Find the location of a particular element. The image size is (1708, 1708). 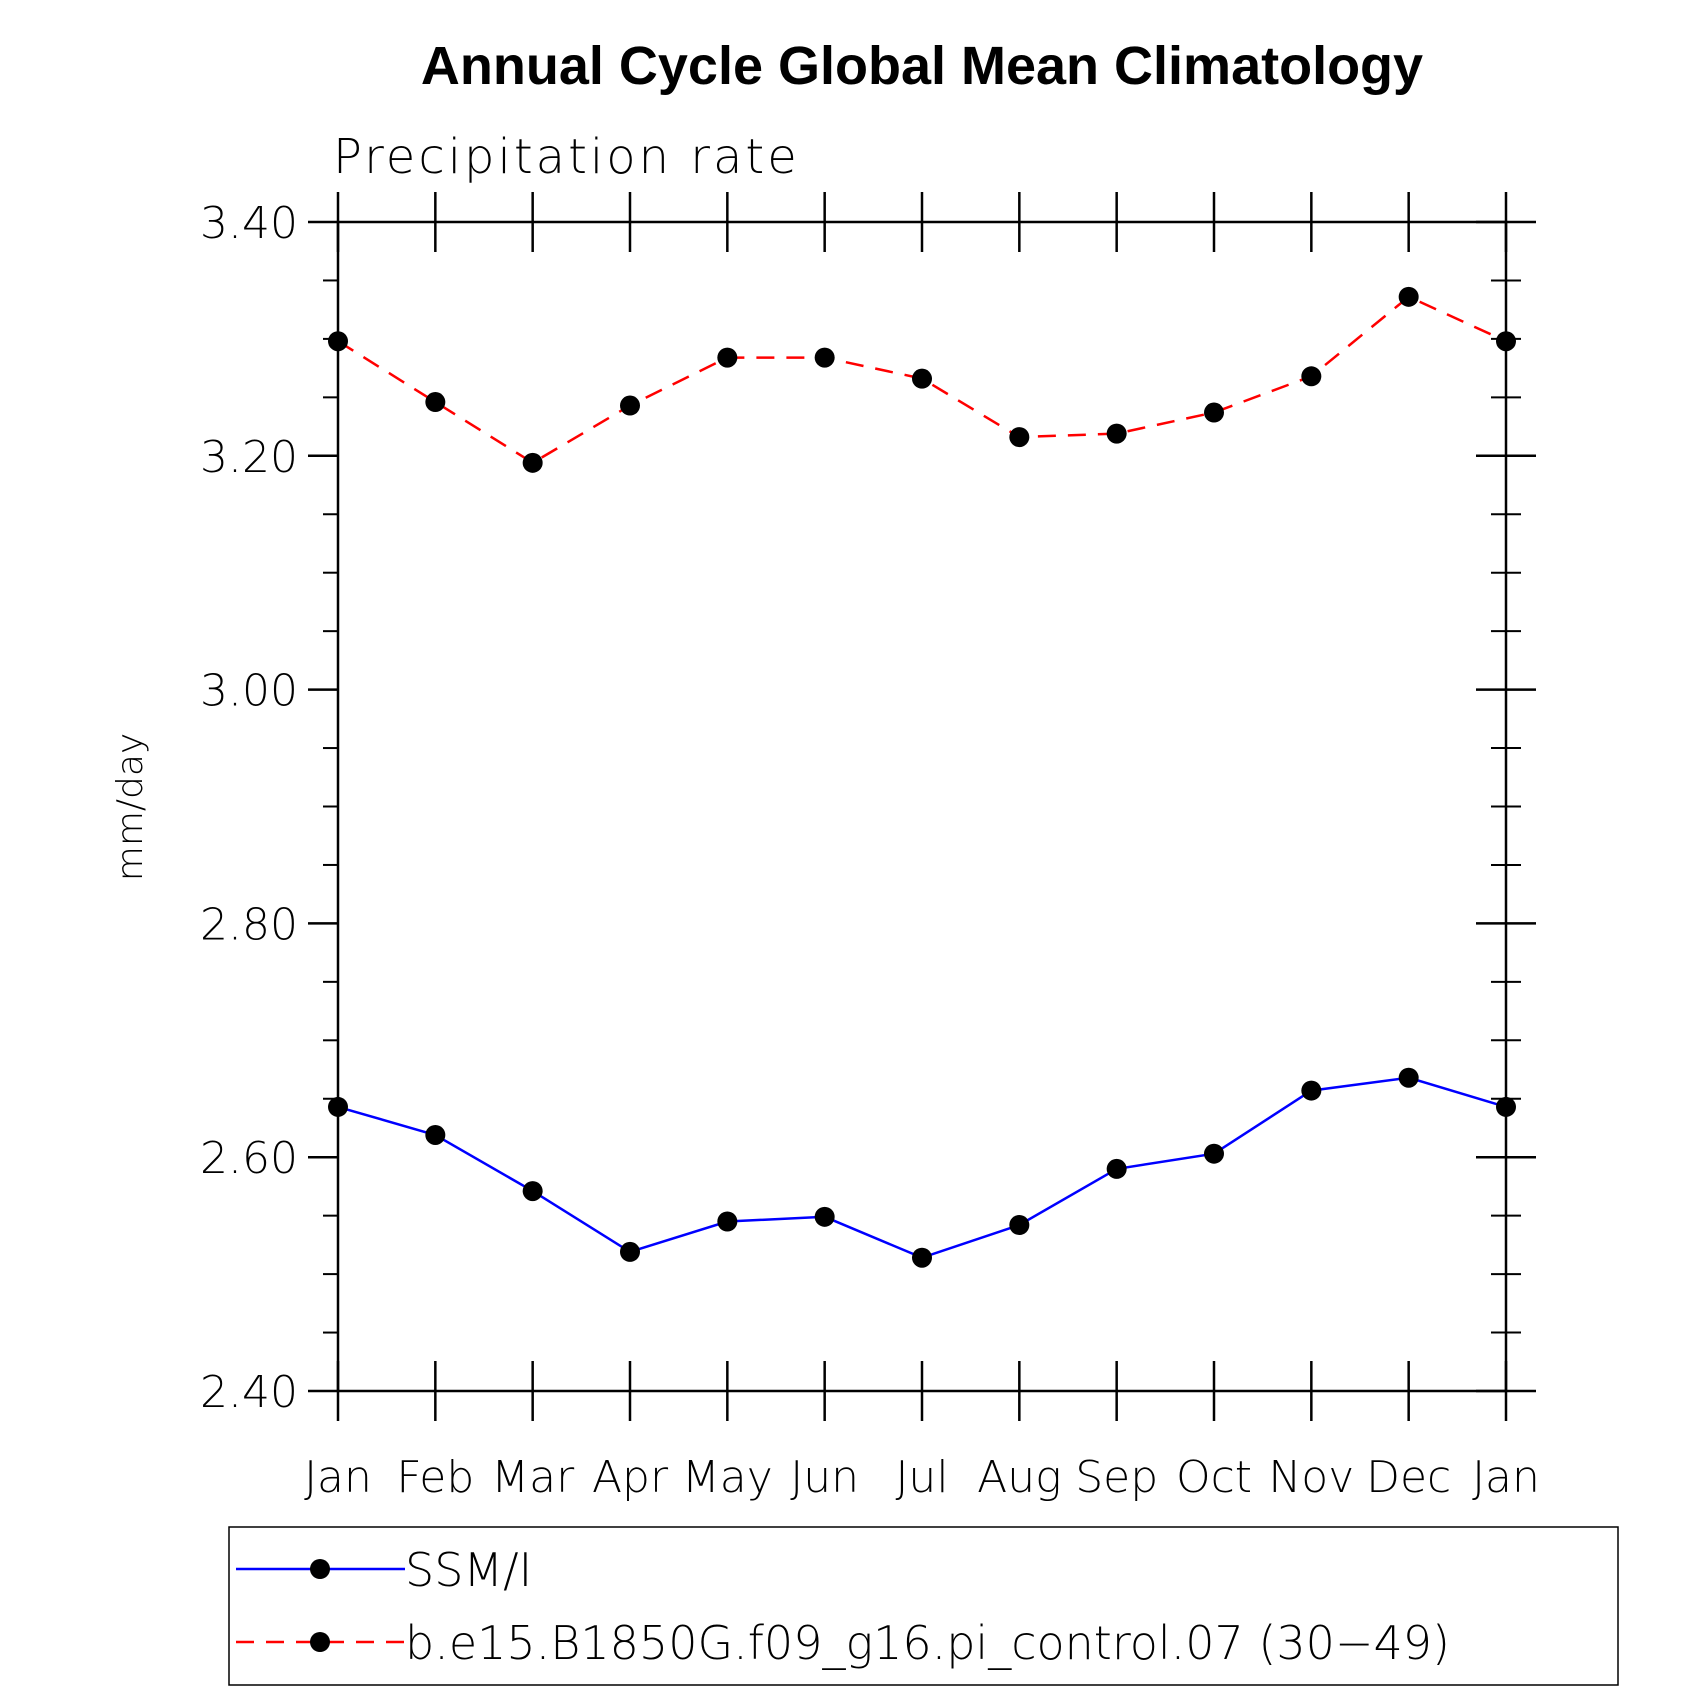

x-tick-label: Sep is located at coordinates (1116, 1477).